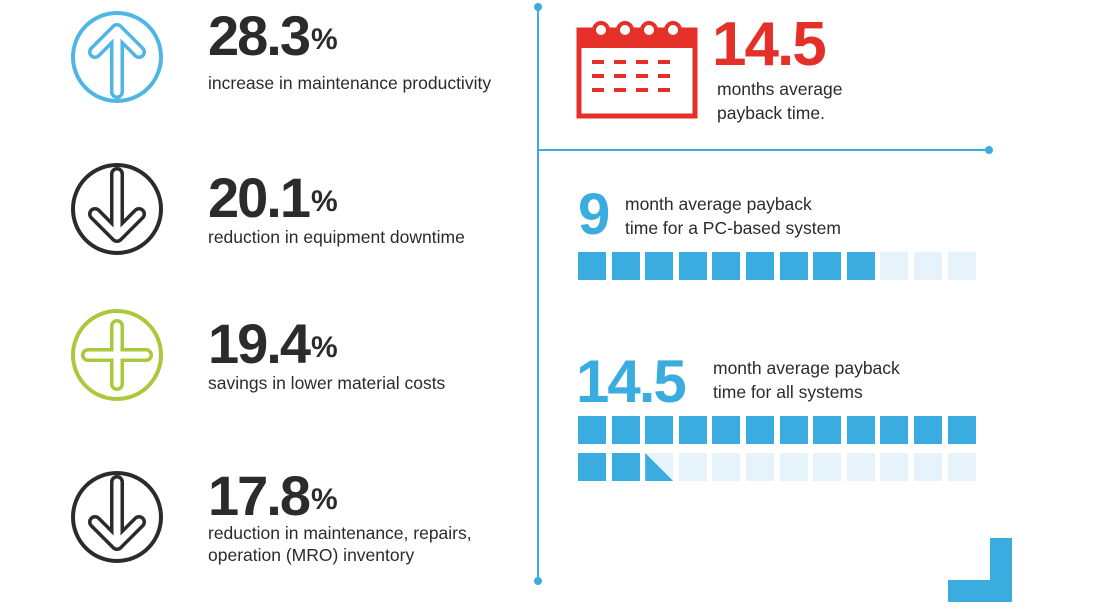 The height and width of the screenshot is (616, 1107). What do you see at coordinates (117, 57) in the screenshot?
I see `up-arrow-circle-icon` at bounding box center [117, 57].